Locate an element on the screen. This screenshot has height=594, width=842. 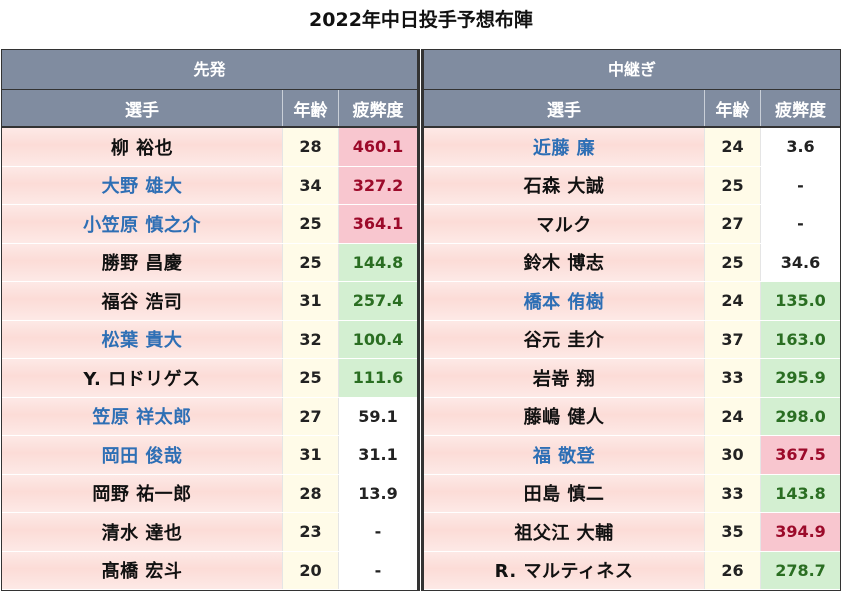
fatigue-value: 163.0 is located at coordinates (800, 339).